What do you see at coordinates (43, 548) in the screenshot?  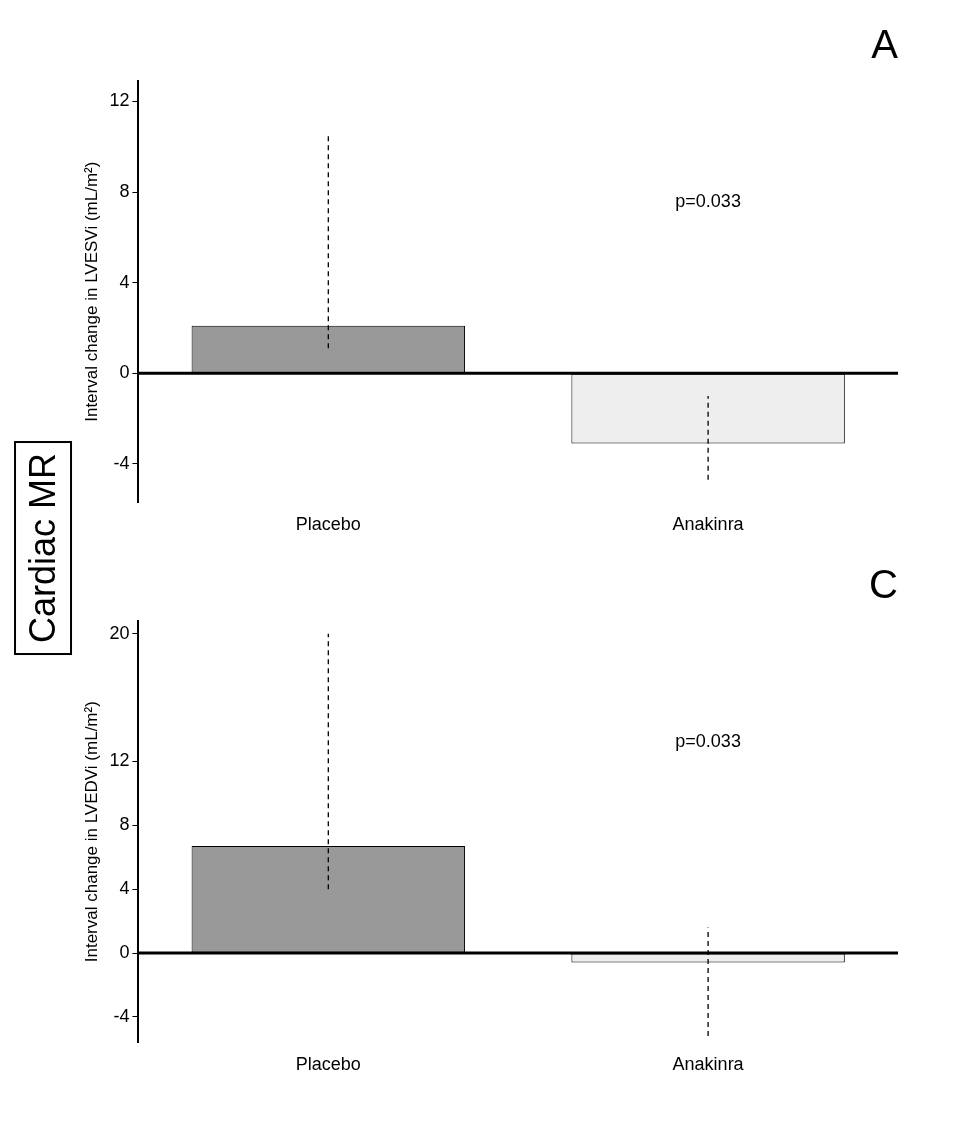 I see `text: Cardiac MR` at bounding box center [43, 548].